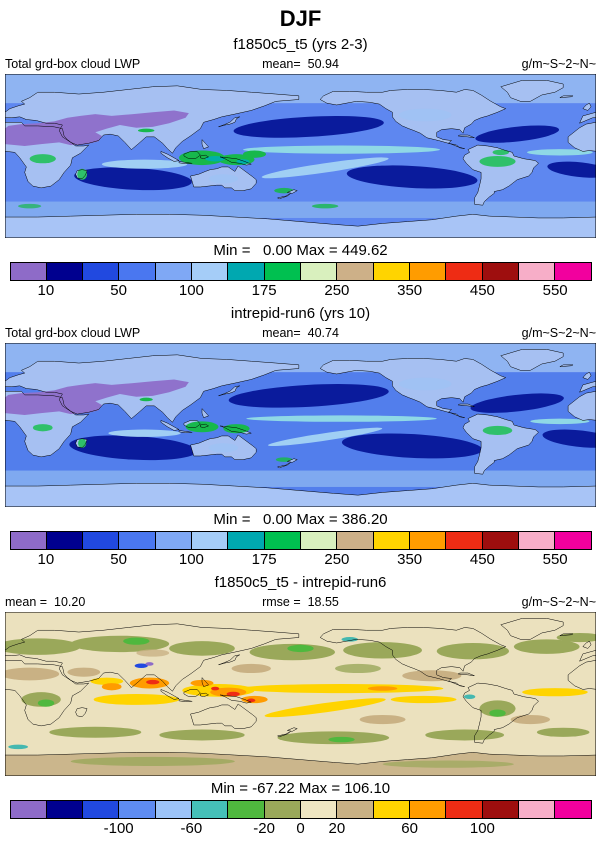 This screenshot has height=857, width=601. I want to click on colorbar-tick-label: -20, so click(264, 828).